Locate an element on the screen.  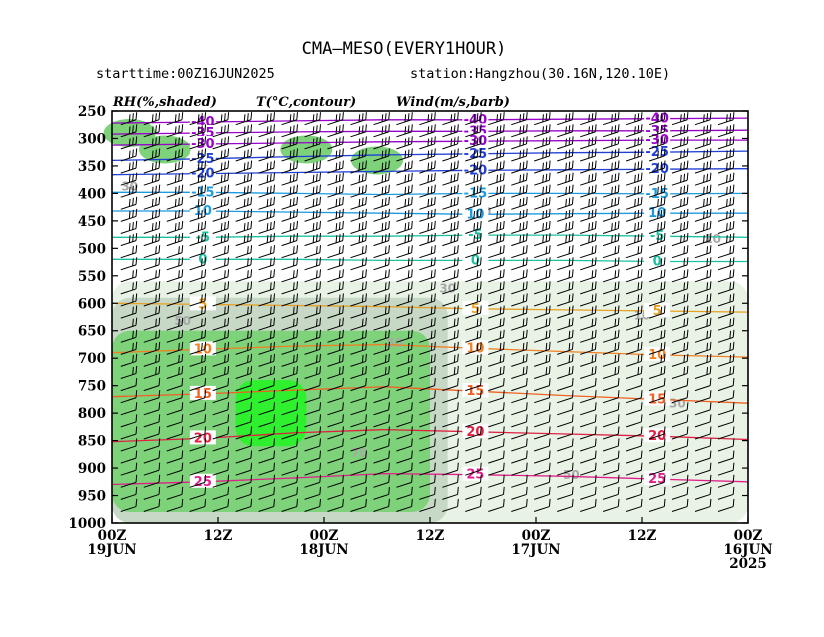
isotherm-label: 5 is located at coordinates (202, 304).